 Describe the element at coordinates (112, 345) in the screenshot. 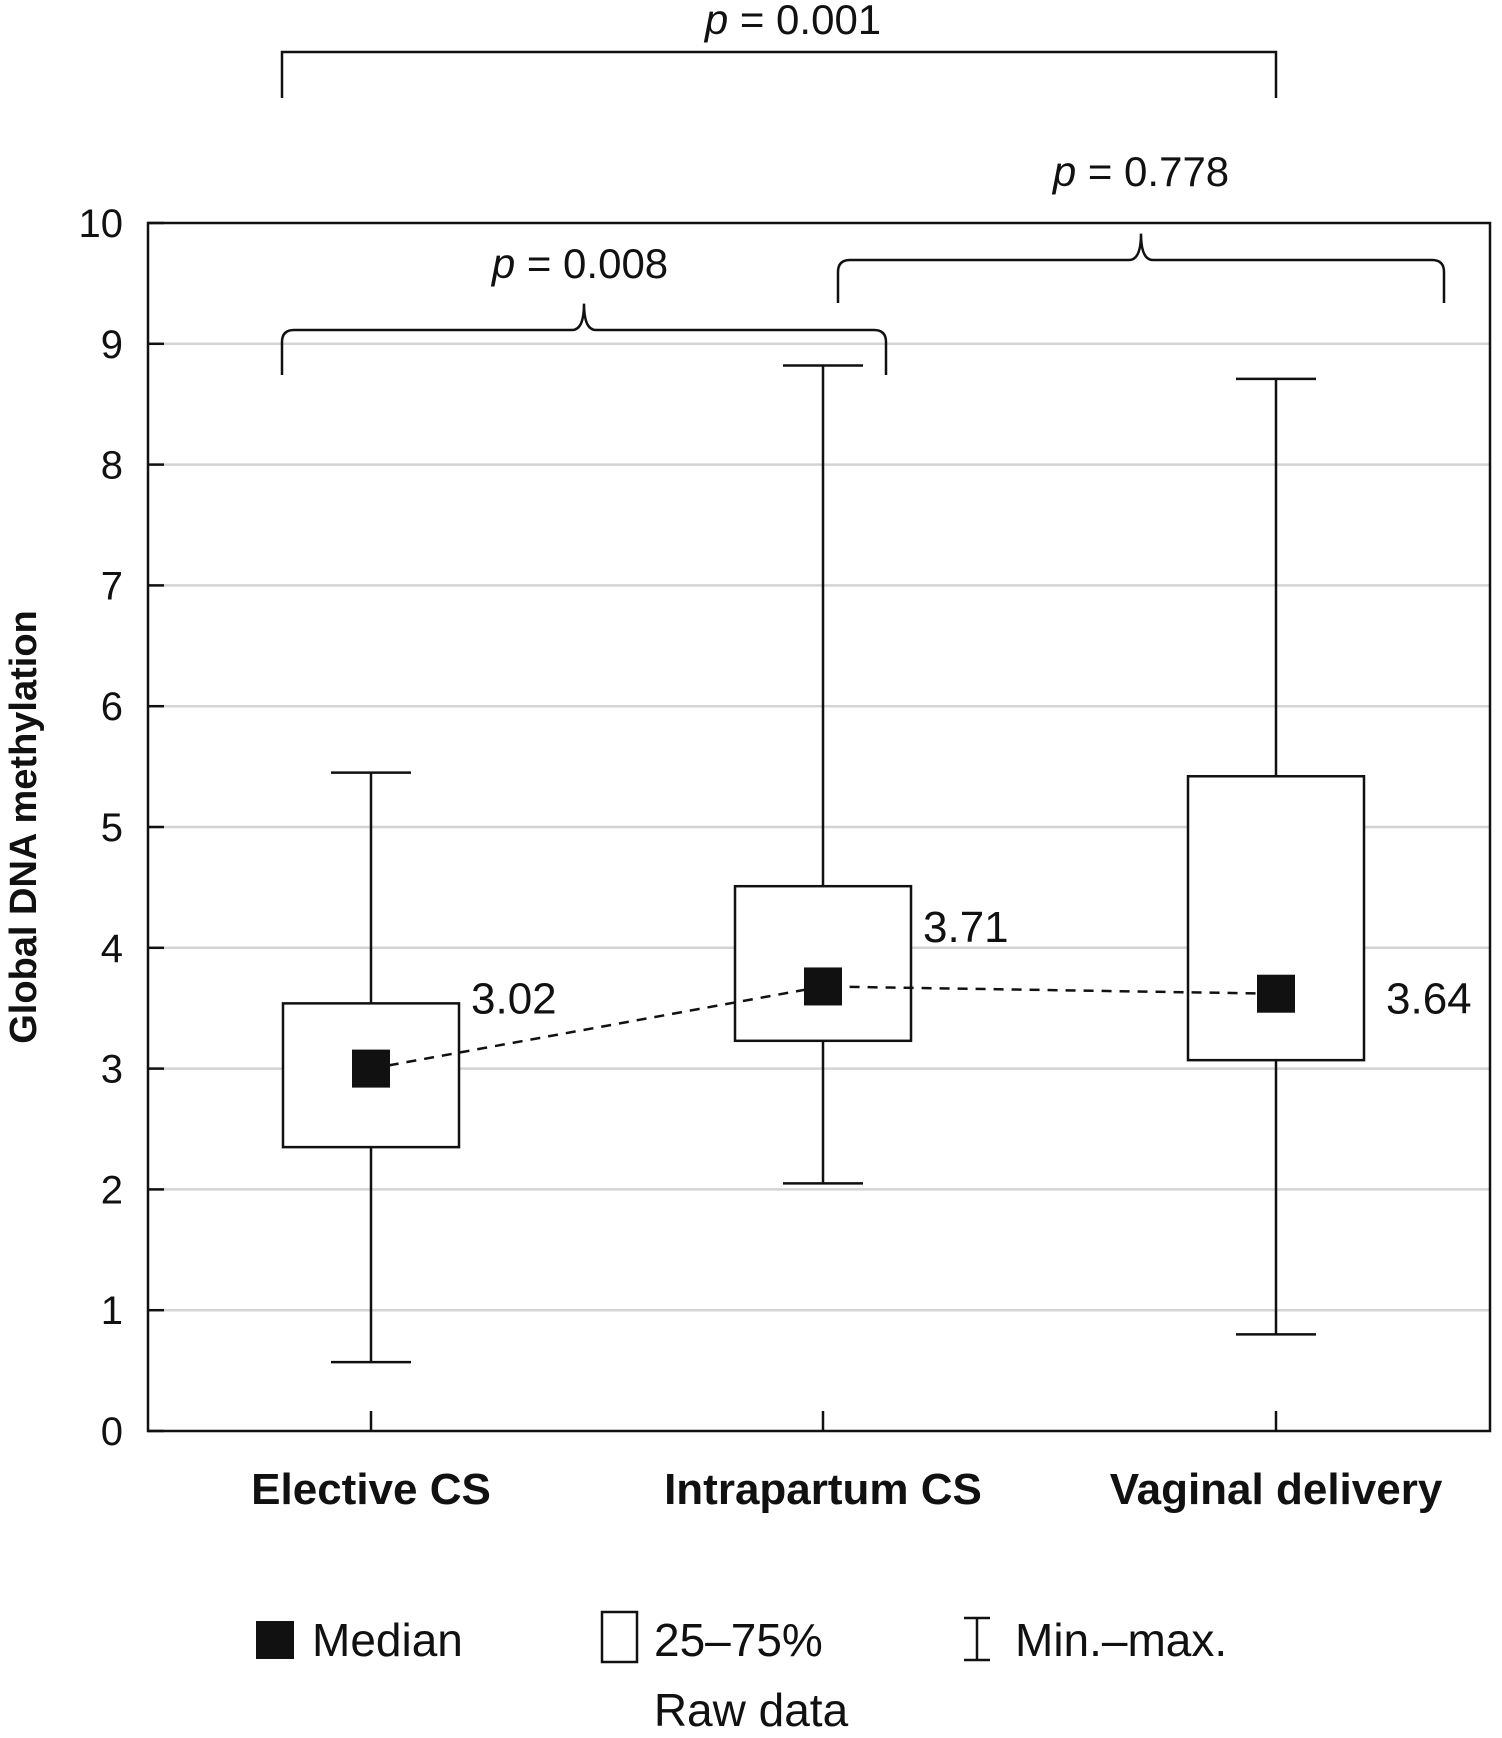

I see `y-tick-label: 9` at that location.